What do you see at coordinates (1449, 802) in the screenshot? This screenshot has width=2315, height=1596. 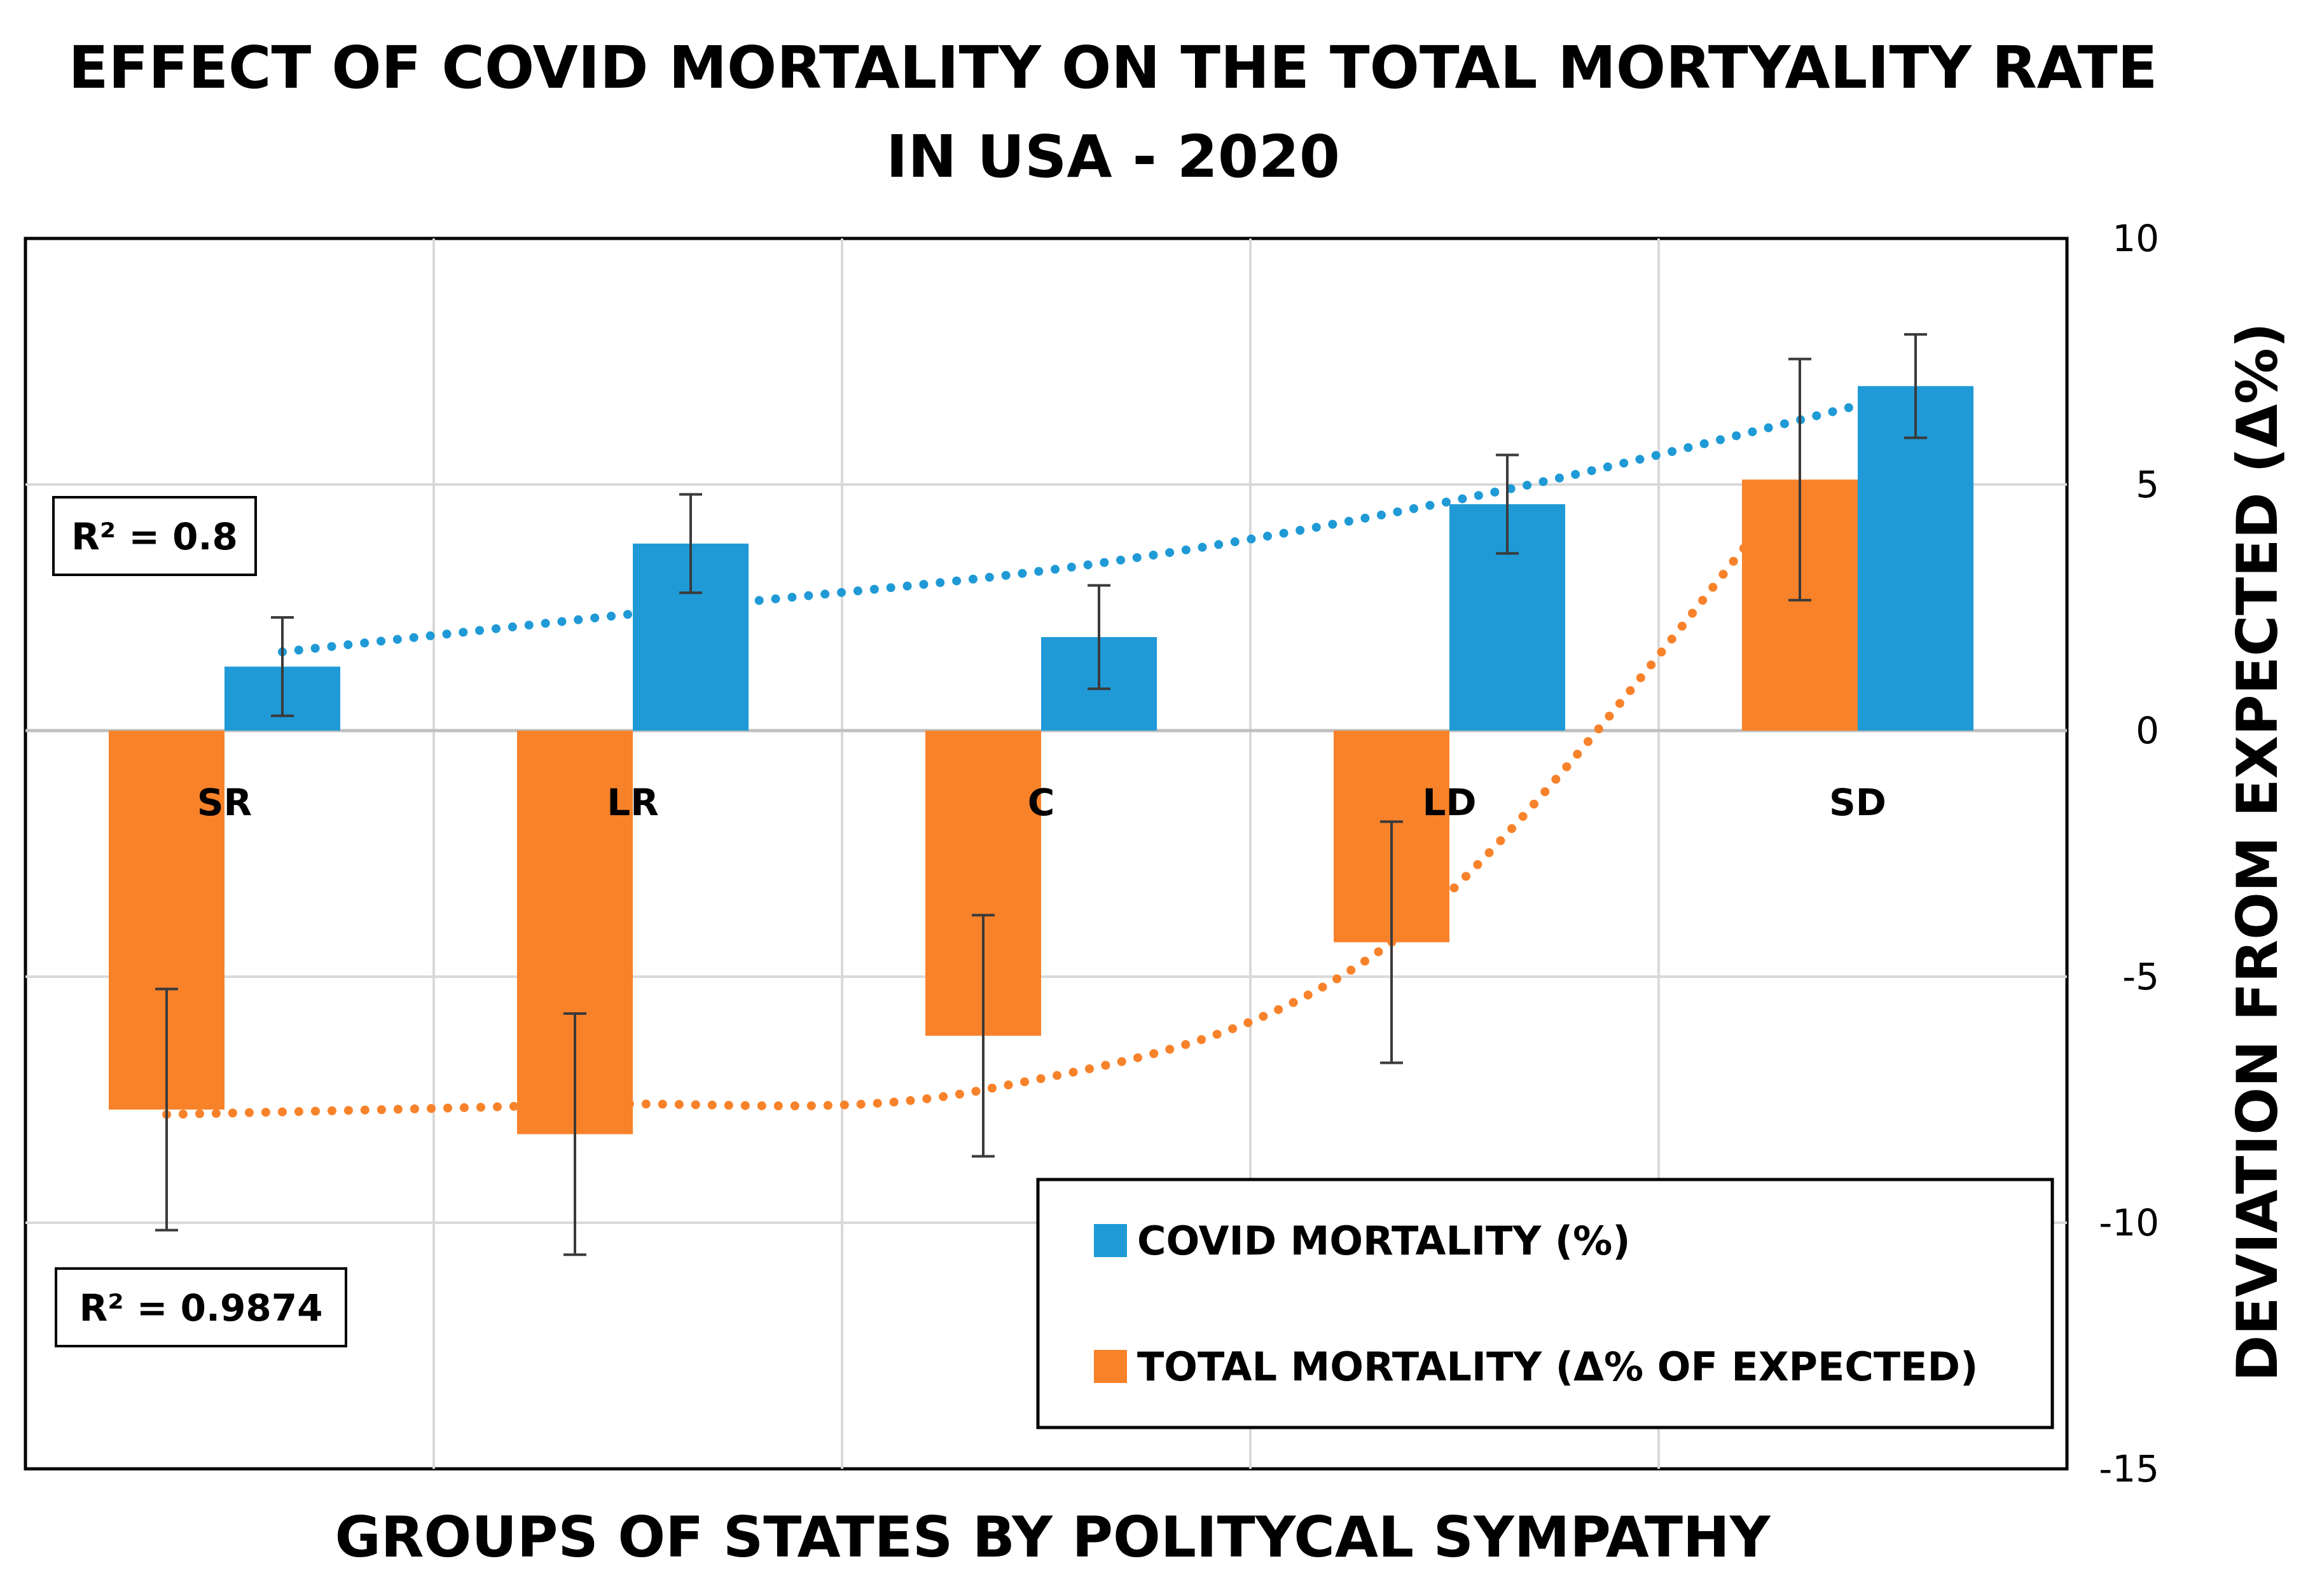 I see `x-category-label: LD` at bounding box center [1449, 802].